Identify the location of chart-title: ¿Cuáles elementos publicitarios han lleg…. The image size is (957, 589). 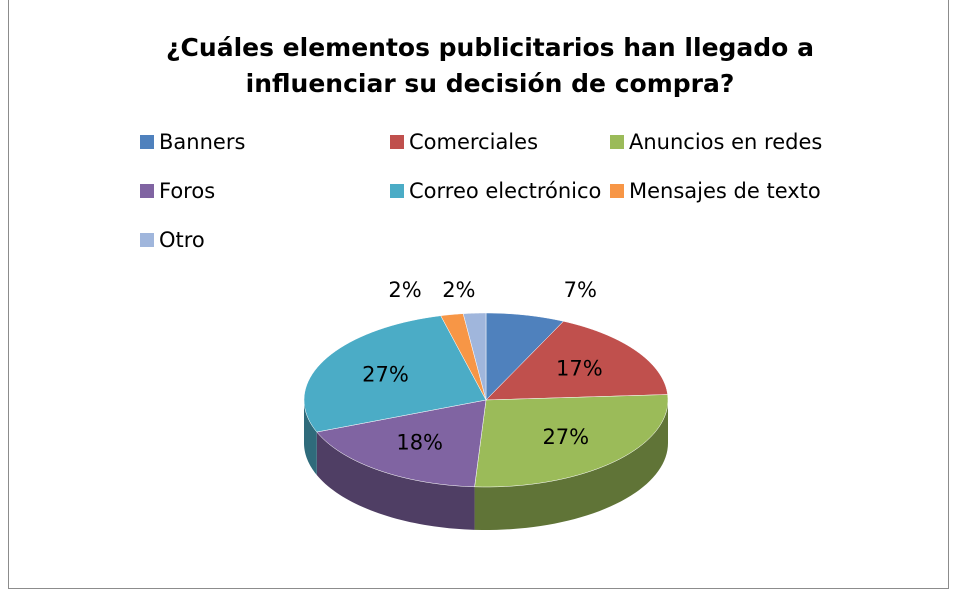
(490, 65).